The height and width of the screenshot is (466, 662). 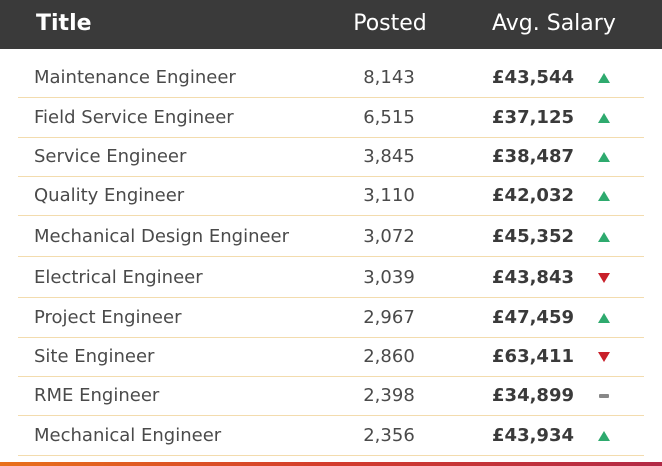 I want to click on table-row: Electrical Engineer 3,039 £43,843, so click(x=331, y=278).